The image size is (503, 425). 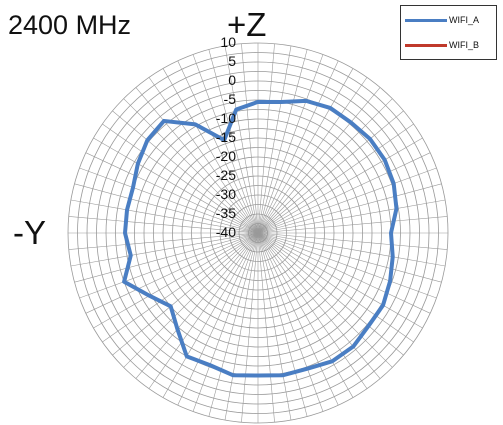 I want to click on radial-tick-label: 0, so click(x=232, y=80).